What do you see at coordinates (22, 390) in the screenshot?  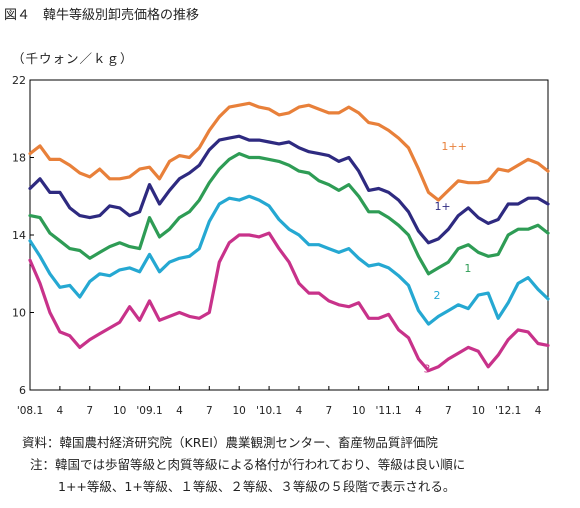 I see `y-tick-label: 6` at bounding box center [22, 390].